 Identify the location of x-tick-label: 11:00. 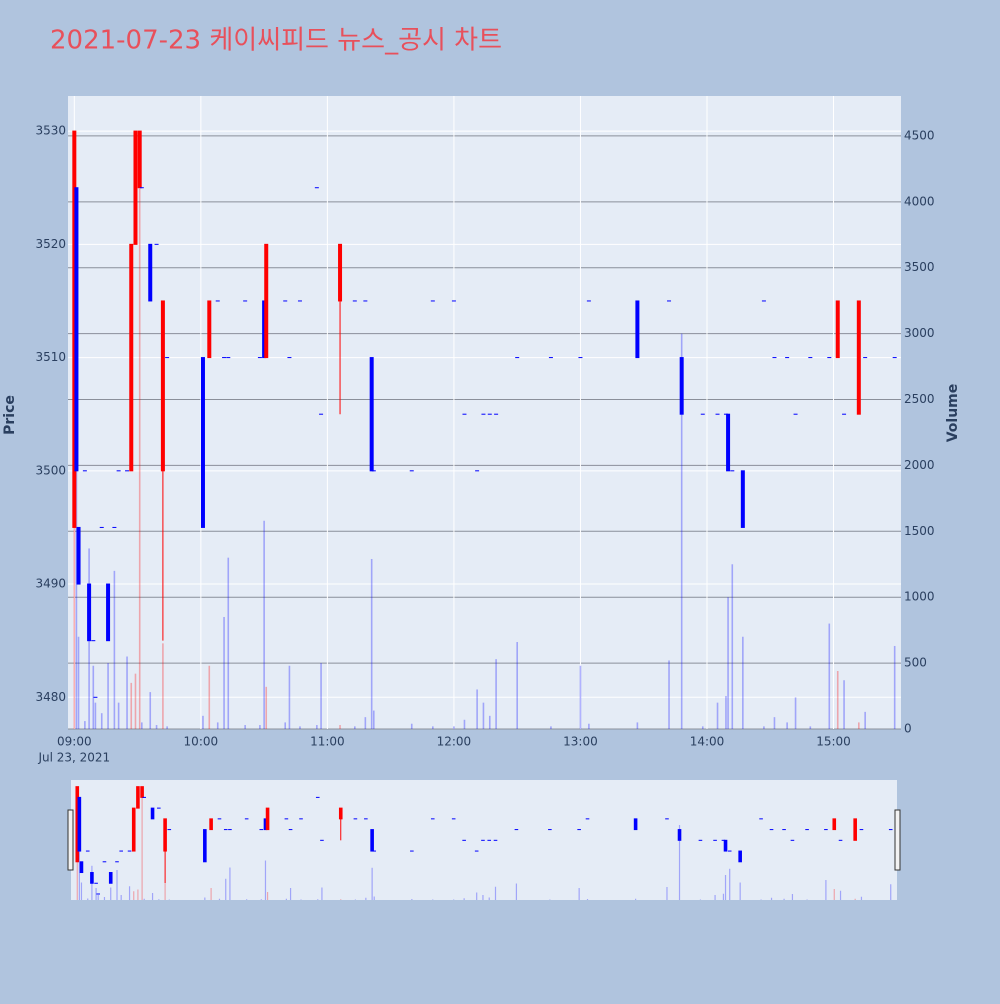
(327, 742).